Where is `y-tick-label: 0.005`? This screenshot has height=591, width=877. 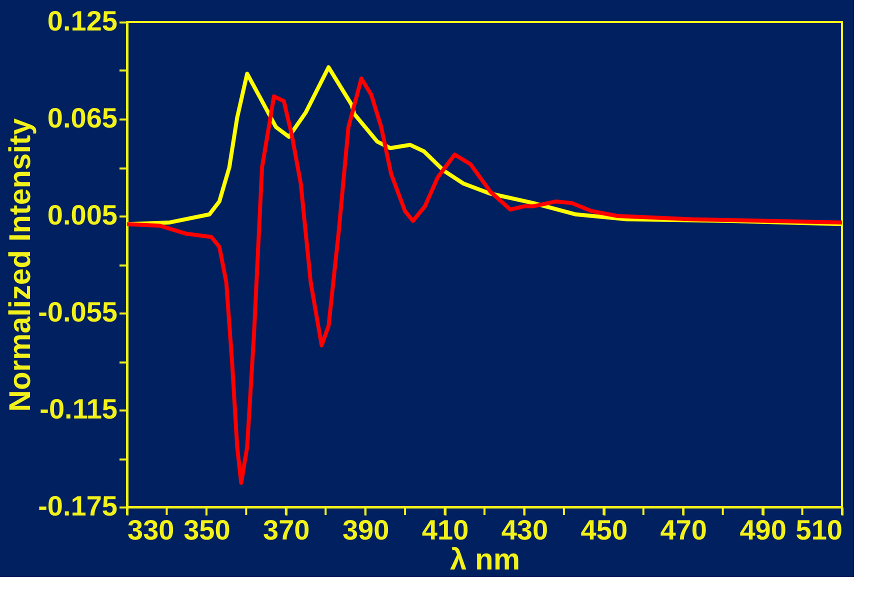 y-tick-label: 0.005 is located at coordinates (82, 215).